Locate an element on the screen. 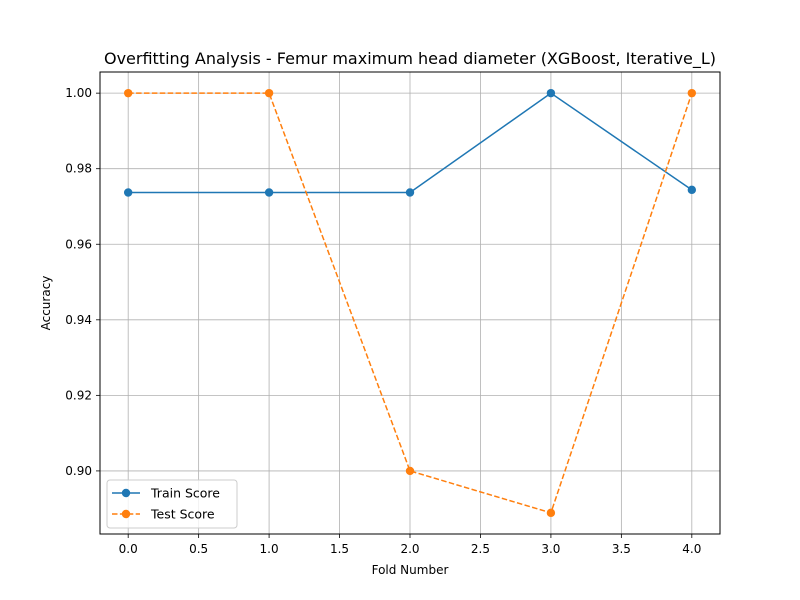 Image resolution: width=800 pixels, height=600 pixels. x-tick-label: 1.0 is located at coordinates (269, 549).